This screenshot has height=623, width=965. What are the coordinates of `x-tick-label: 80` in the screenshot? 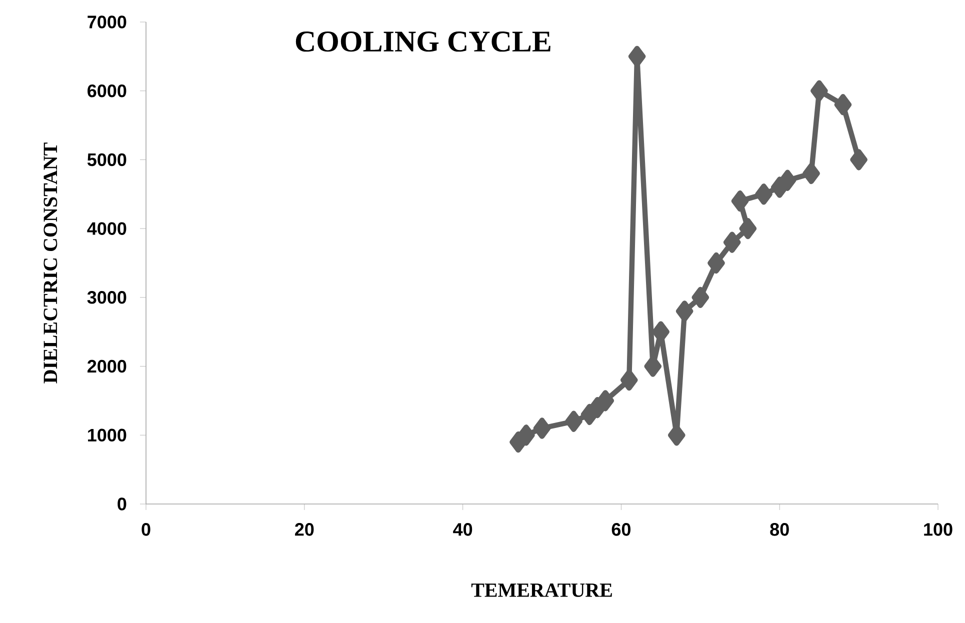 It's located at (779, 529).